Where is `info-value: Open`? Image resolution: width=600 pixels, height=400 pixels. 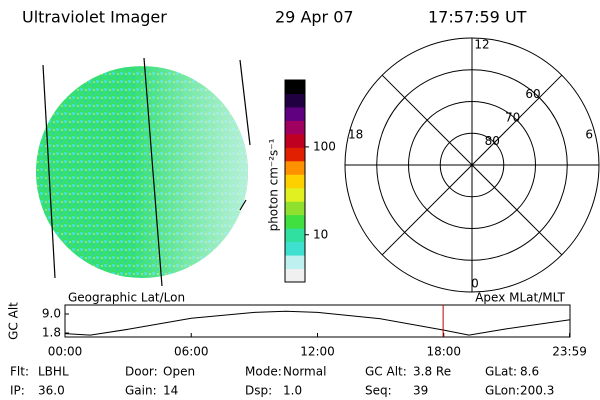 info-value: Open is located at coordinates (179, 372).